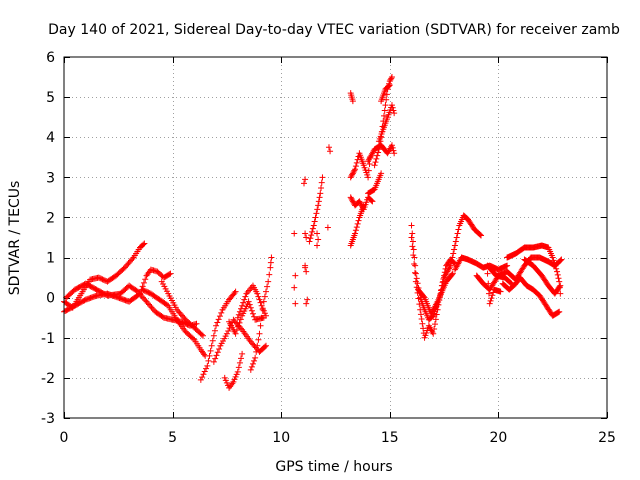 This screenshot has width=640, height=480. Describe the element at coordinates (50, 58) in the screenshot. I see `y-tick-label: 6` at that location.